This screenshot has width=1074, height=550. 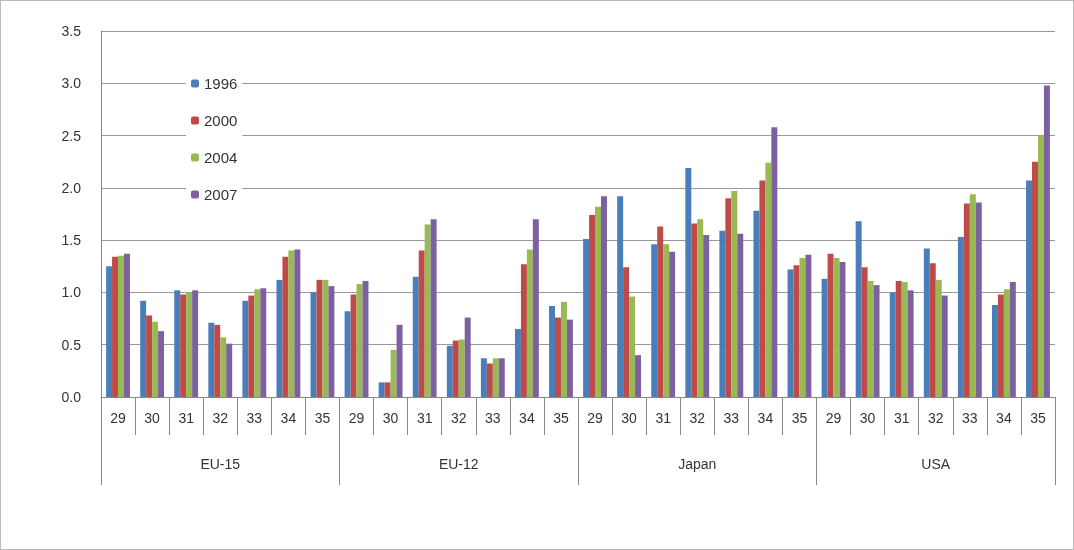 I want to click on y-tick-label: 1.0, so click(x=71, y=292).